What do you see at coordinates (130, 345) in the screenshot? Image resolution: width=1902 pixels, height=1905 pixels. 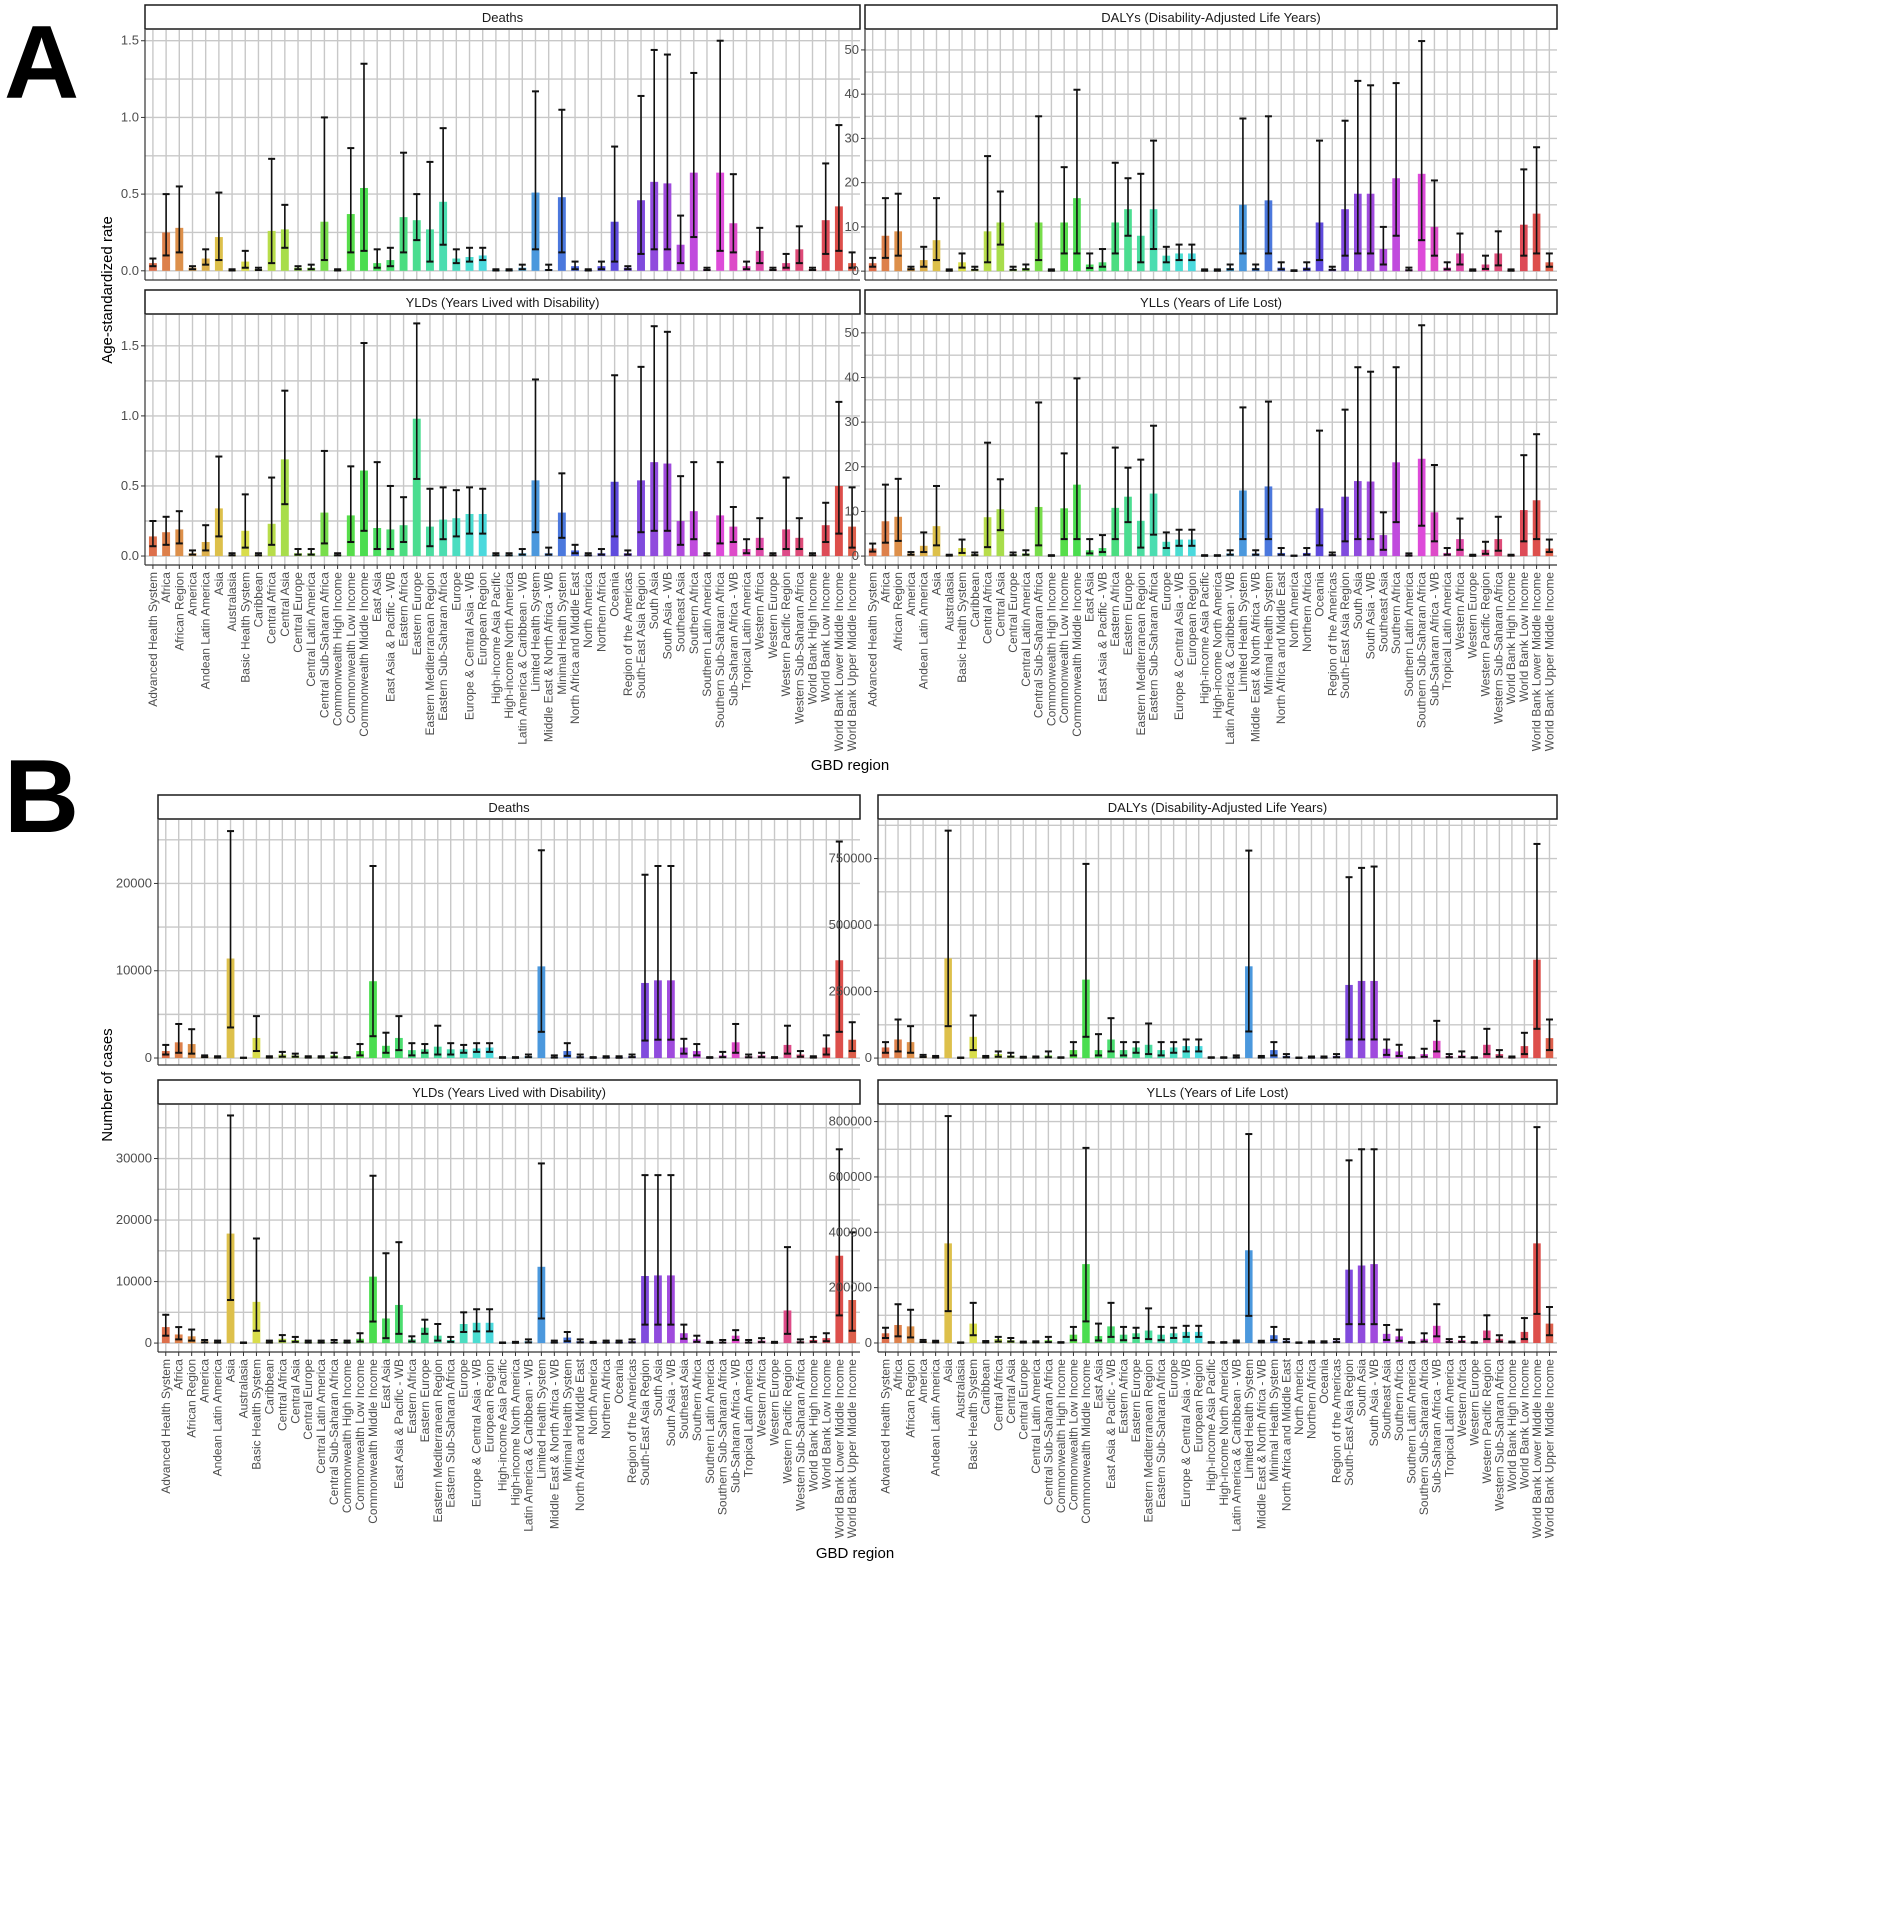 I see `y-tick-label: 1.5` at bounding box center [130, 345].